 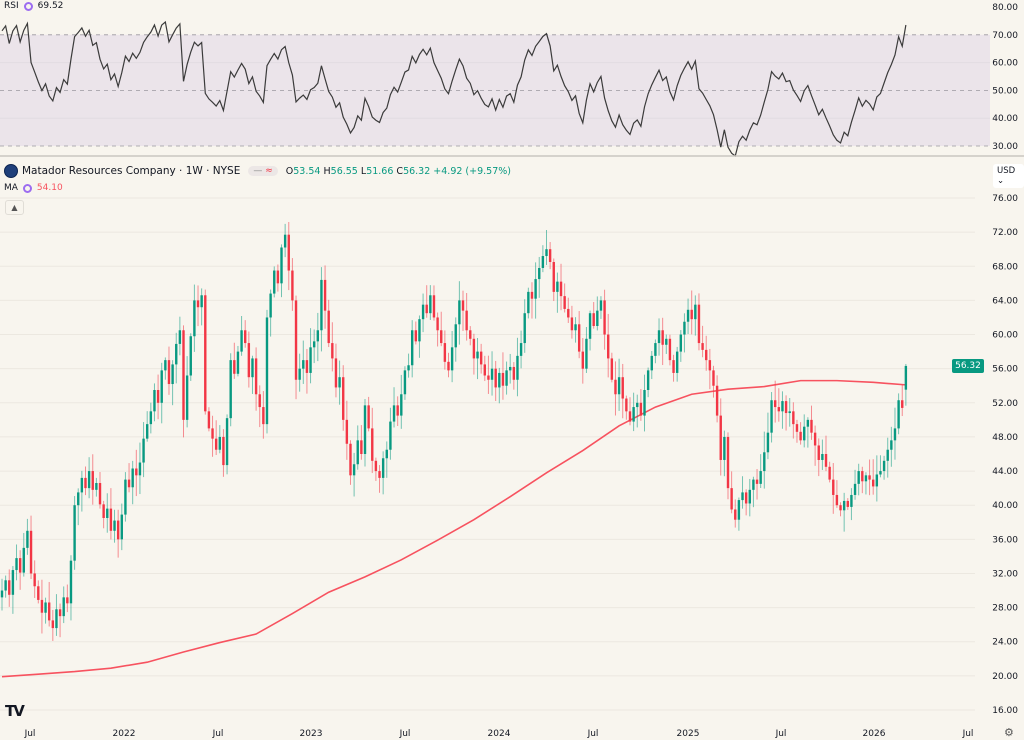 I want to click on ma-legend: MA 54.10, so click(x=33, y=188).